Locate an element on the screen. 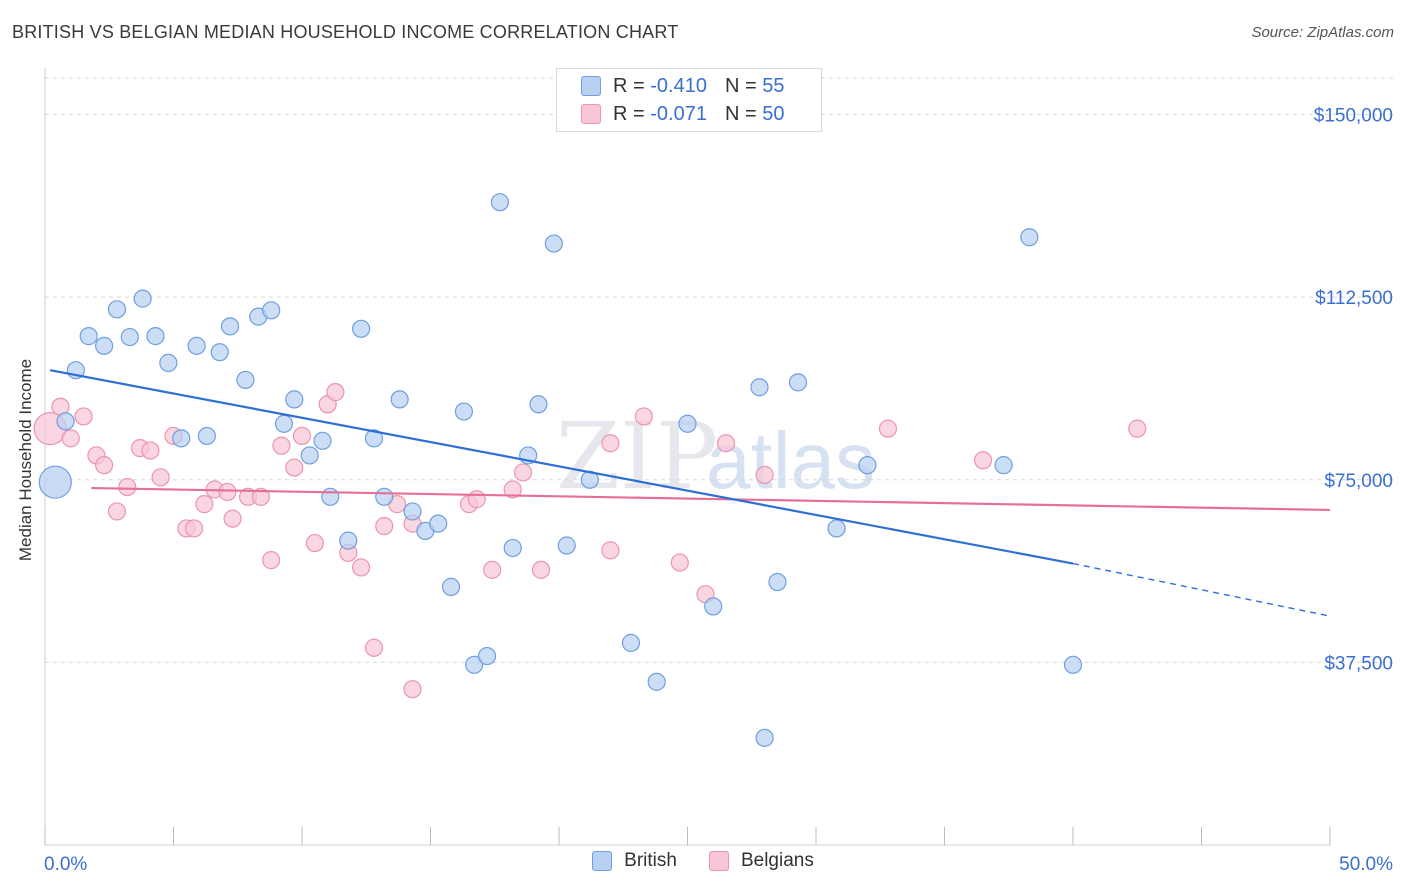 The width and height of the screenshot is (1406, 892). british-n-value: 55 is located at coordinates (773, 85).